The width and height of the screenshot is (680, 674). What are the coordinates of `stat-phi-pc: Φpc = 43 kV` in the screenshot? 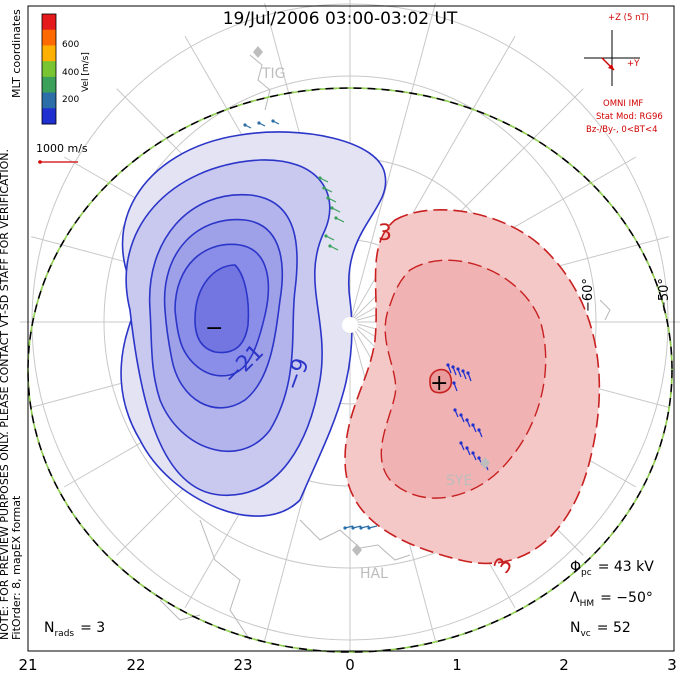 It's located at (612, 568).